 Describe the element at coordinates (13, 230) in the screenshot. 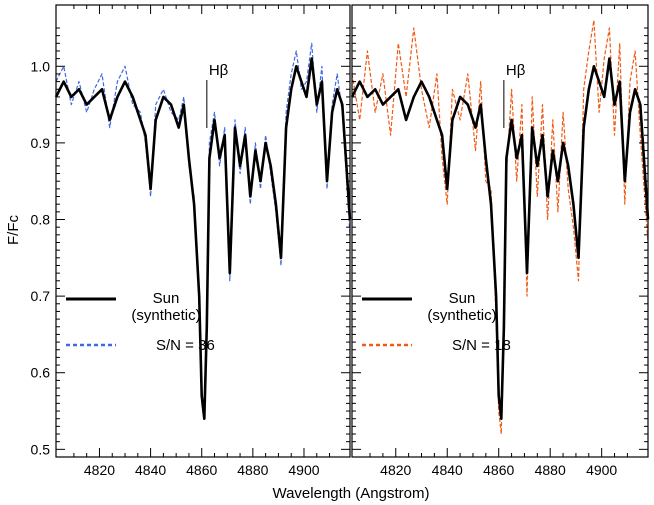

I see `y-axis-label: F/Fc` at that location.